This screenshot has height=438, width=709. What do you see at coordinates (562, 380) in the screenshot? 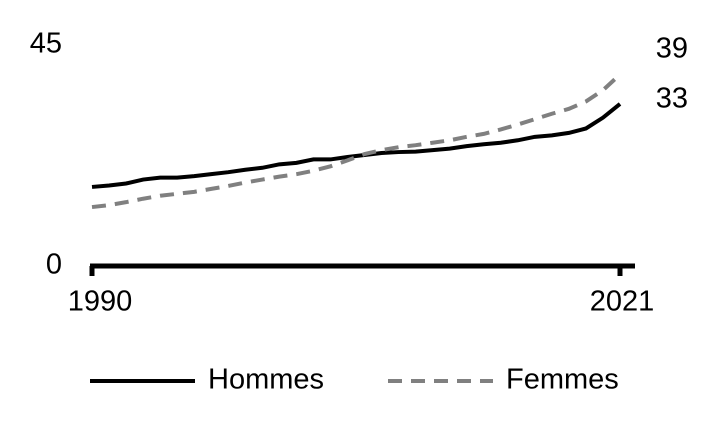
I see `legend-label: Femmes` at bounding box center [562, 380].